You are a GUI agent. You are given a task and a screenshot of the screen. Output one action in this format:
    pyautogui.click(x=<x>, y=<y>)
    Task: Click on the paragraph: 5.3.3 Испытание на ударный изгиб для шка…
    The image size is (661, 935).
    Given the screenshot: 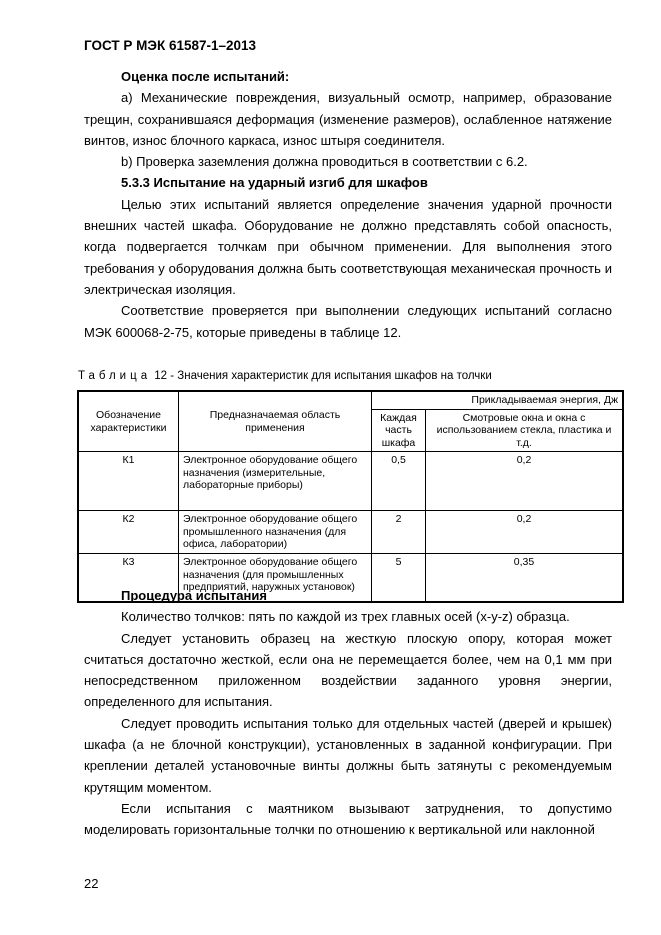 What is the action you would take?
    pyautogui.click(x=274, y=183)
    